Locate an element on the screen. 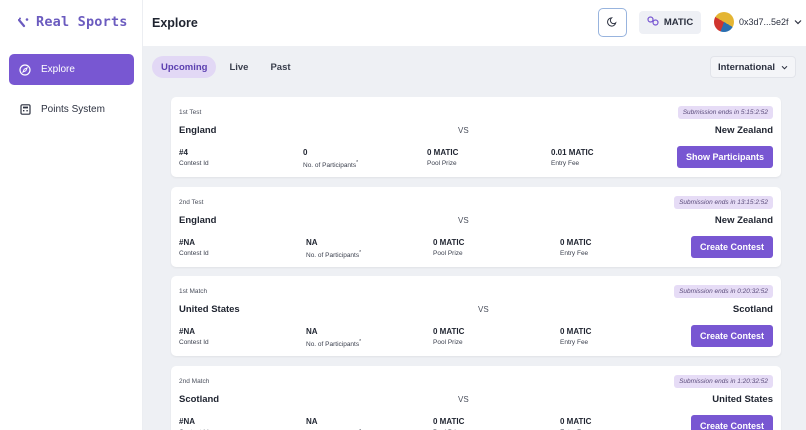 This screenshot has height=430, width=806. deadline-badge: Submission ends in 0:20:32:52 is located at coordinates (723, 291).